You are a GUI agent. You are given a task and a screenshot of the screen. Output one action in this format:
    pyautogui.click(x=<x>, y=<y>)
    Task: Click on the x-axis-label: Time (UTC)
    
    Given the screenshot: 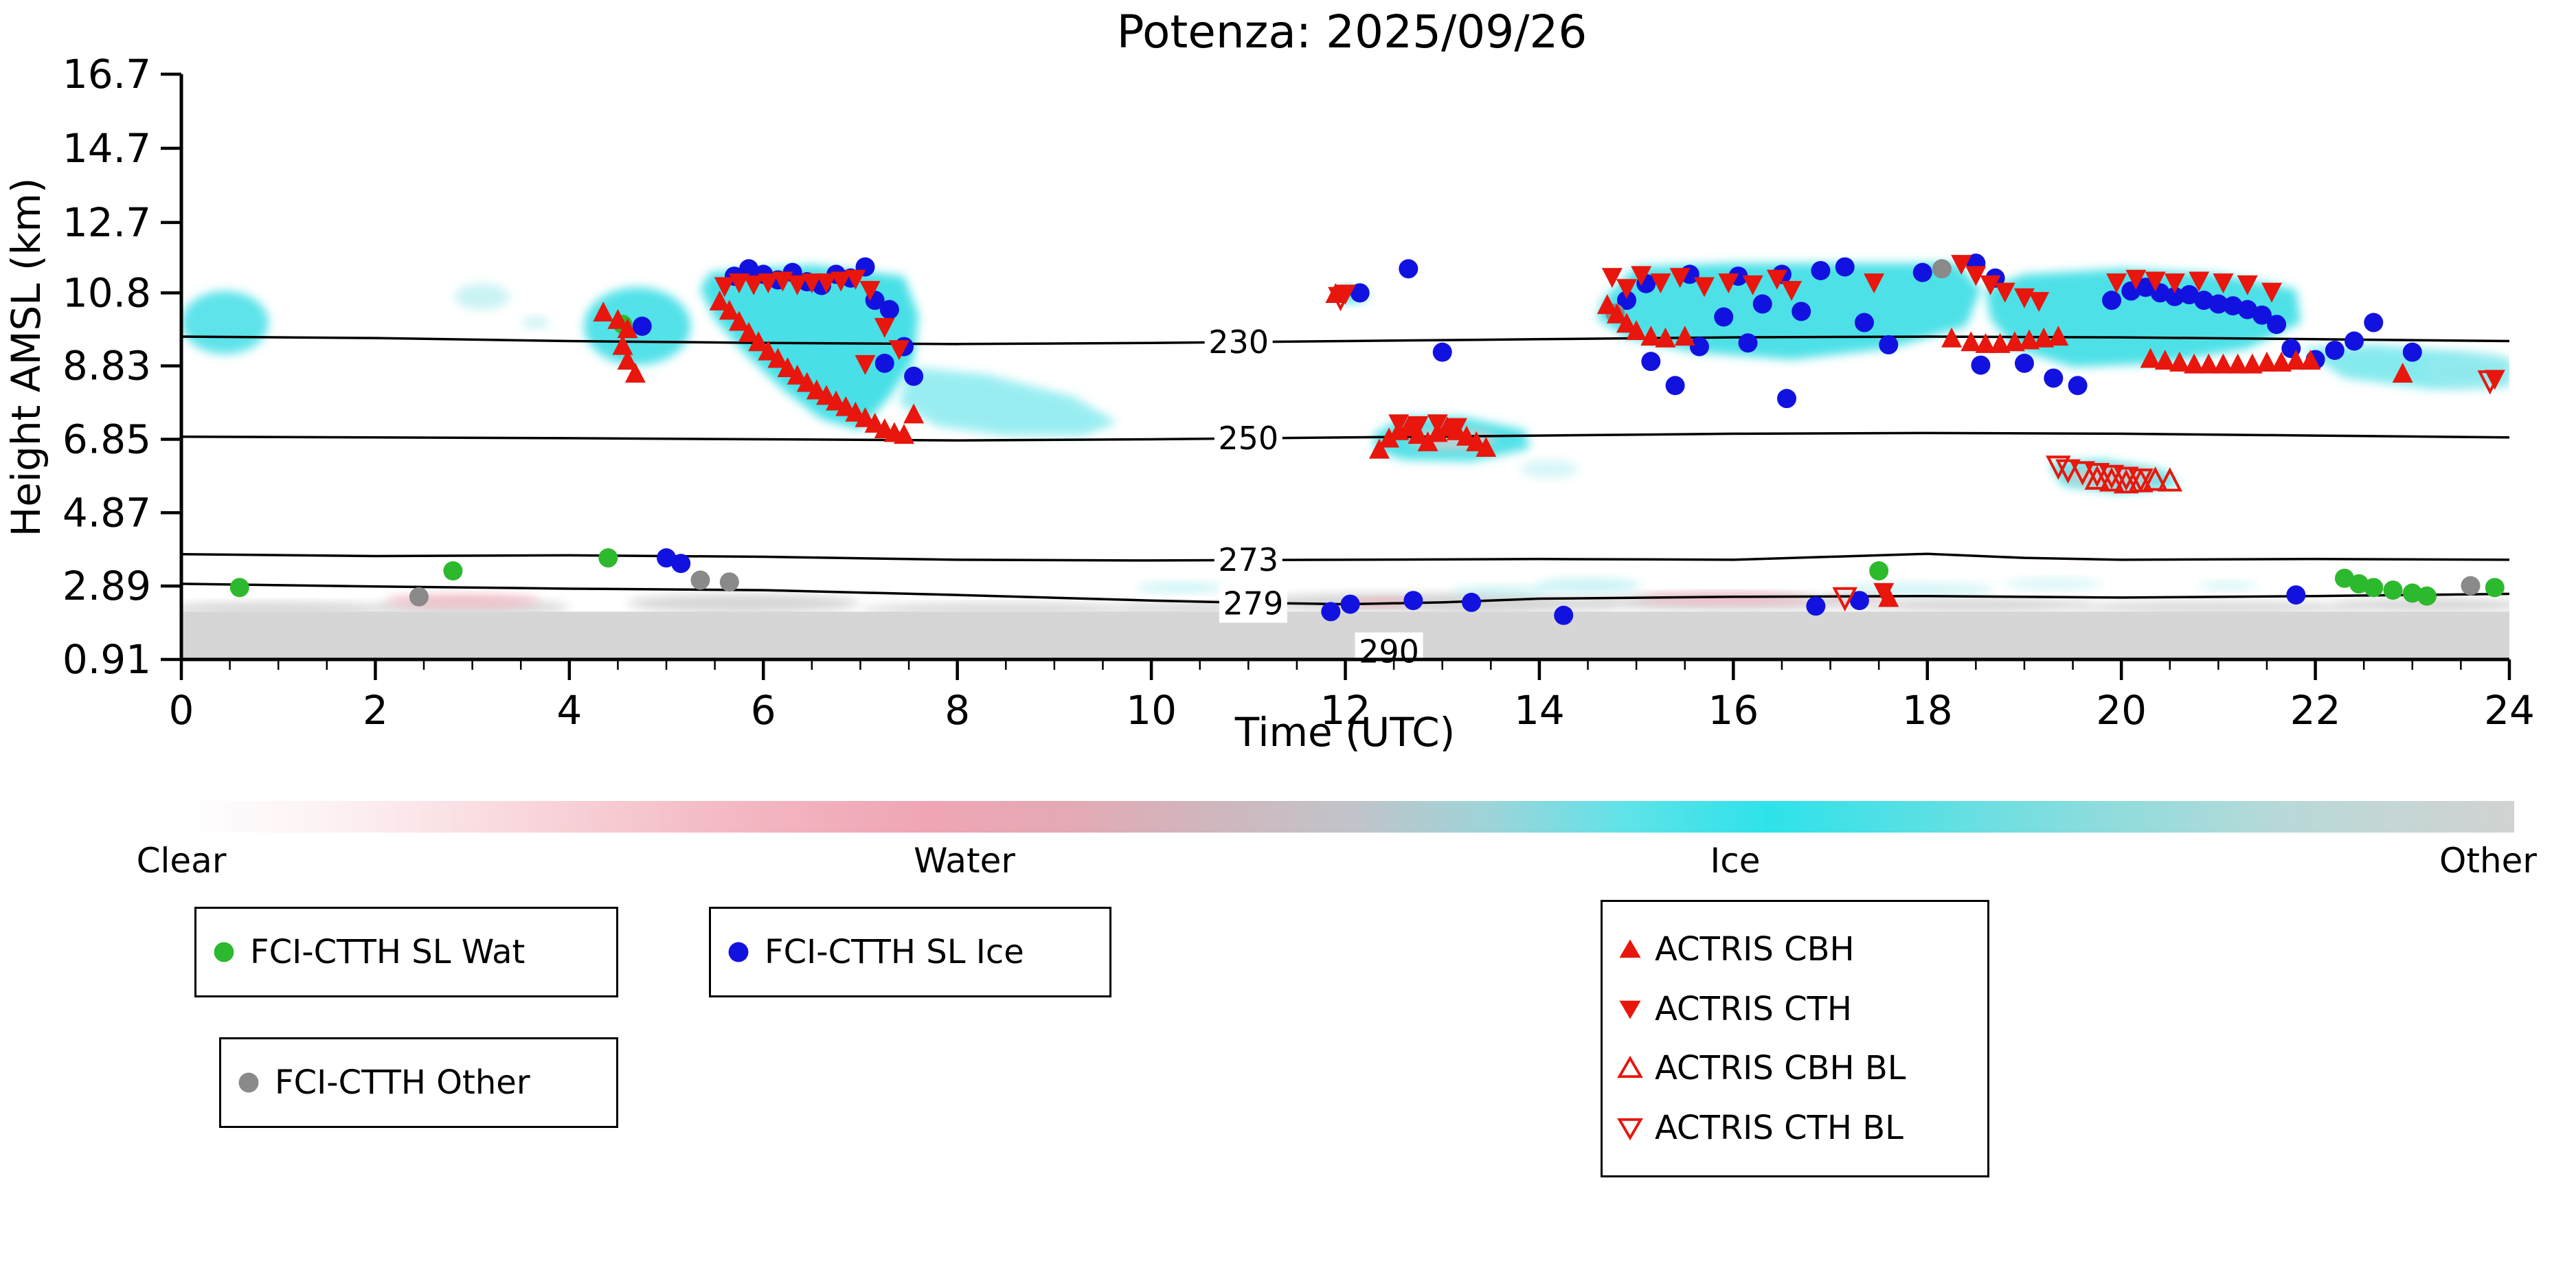 What is the action you would take?
    pyautogui.click(x=1345, y=732)
    